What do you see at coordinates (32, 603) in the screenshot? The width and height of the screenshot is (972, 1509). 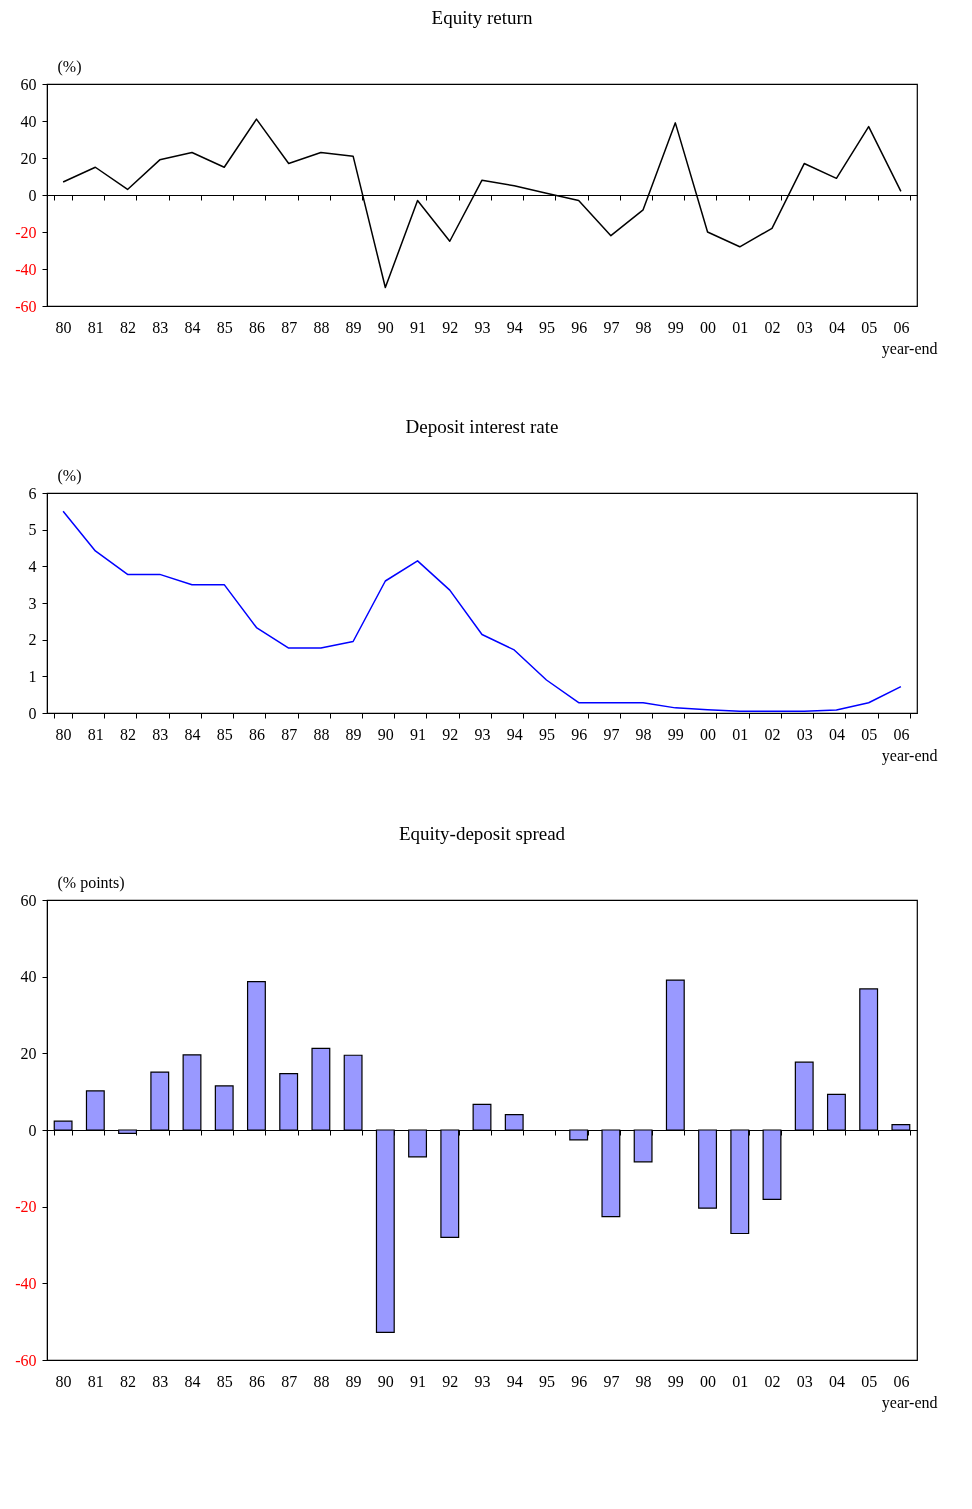 I see `y-tick-label: 3` at bounding box center [32, 603].